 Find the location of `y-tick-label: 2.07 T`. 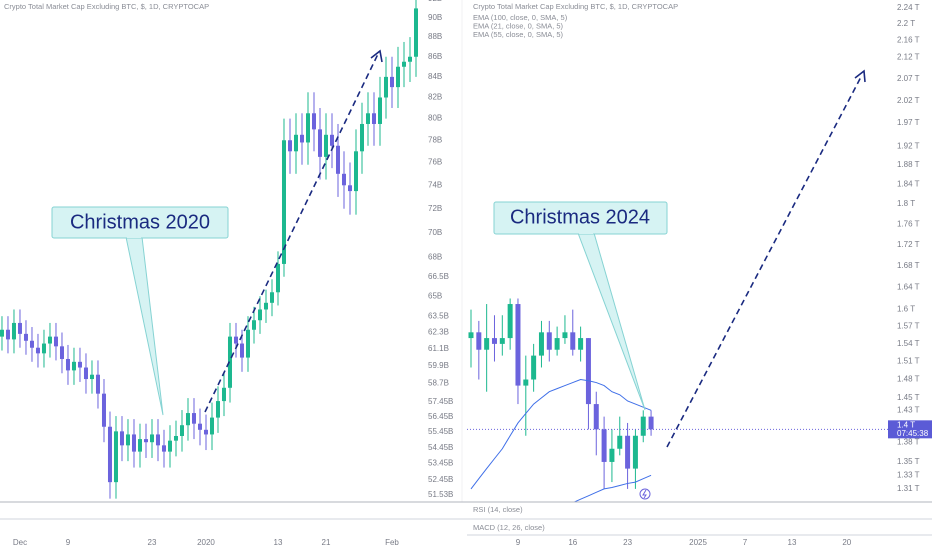

y-tick-label: 2.07 T is located at coordinates (908, 78).